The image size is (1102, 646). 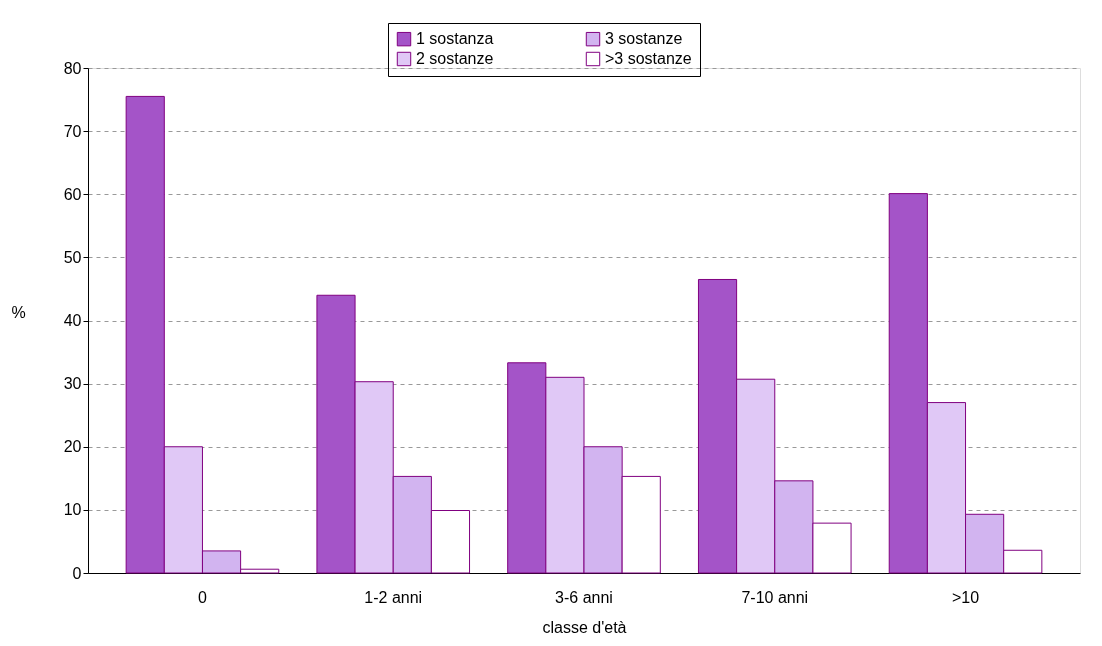 What do you see at coordinates (72, 68) in the screenshot?
I see `y-tick-label: 80` at bounding box center [72, 68].